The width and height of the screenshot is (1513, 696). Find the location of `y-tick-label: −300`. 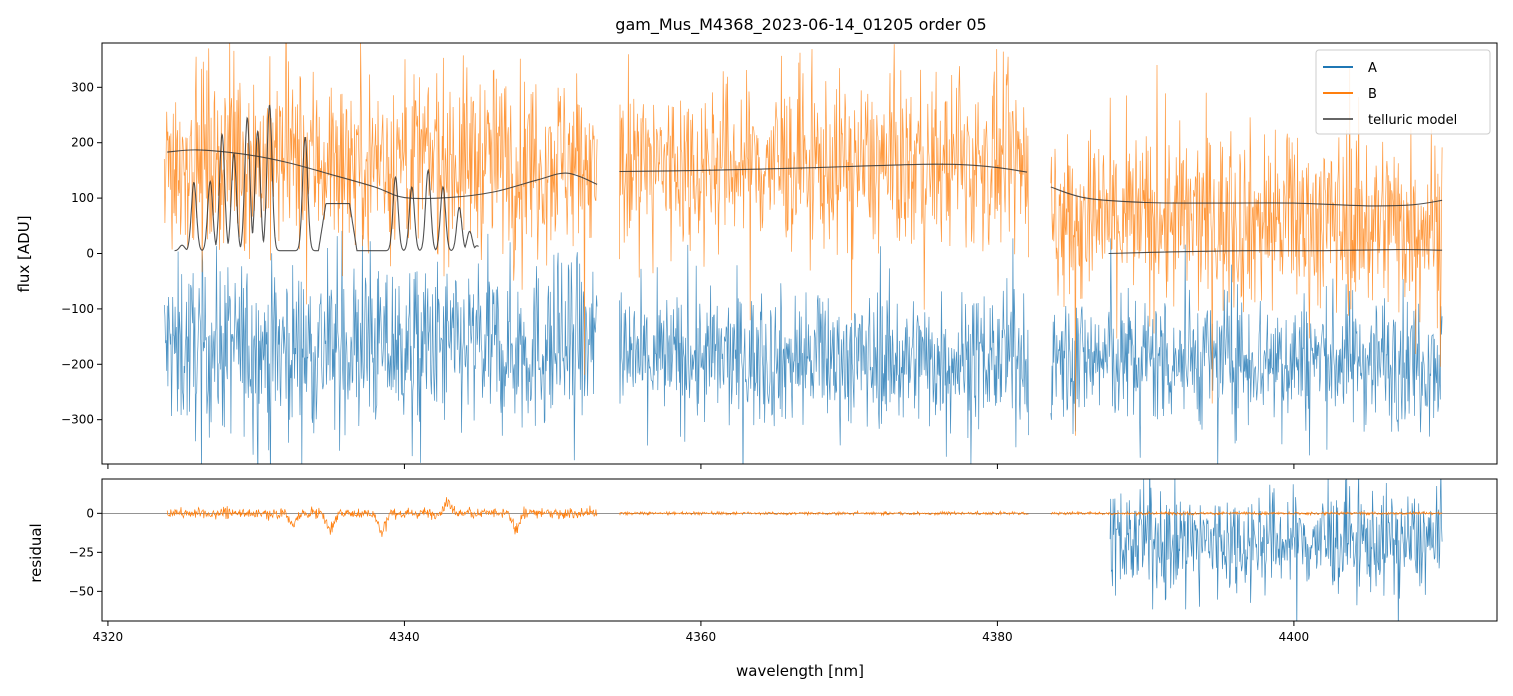

y-tick-label: −300 is located at coordinates (77, 420).